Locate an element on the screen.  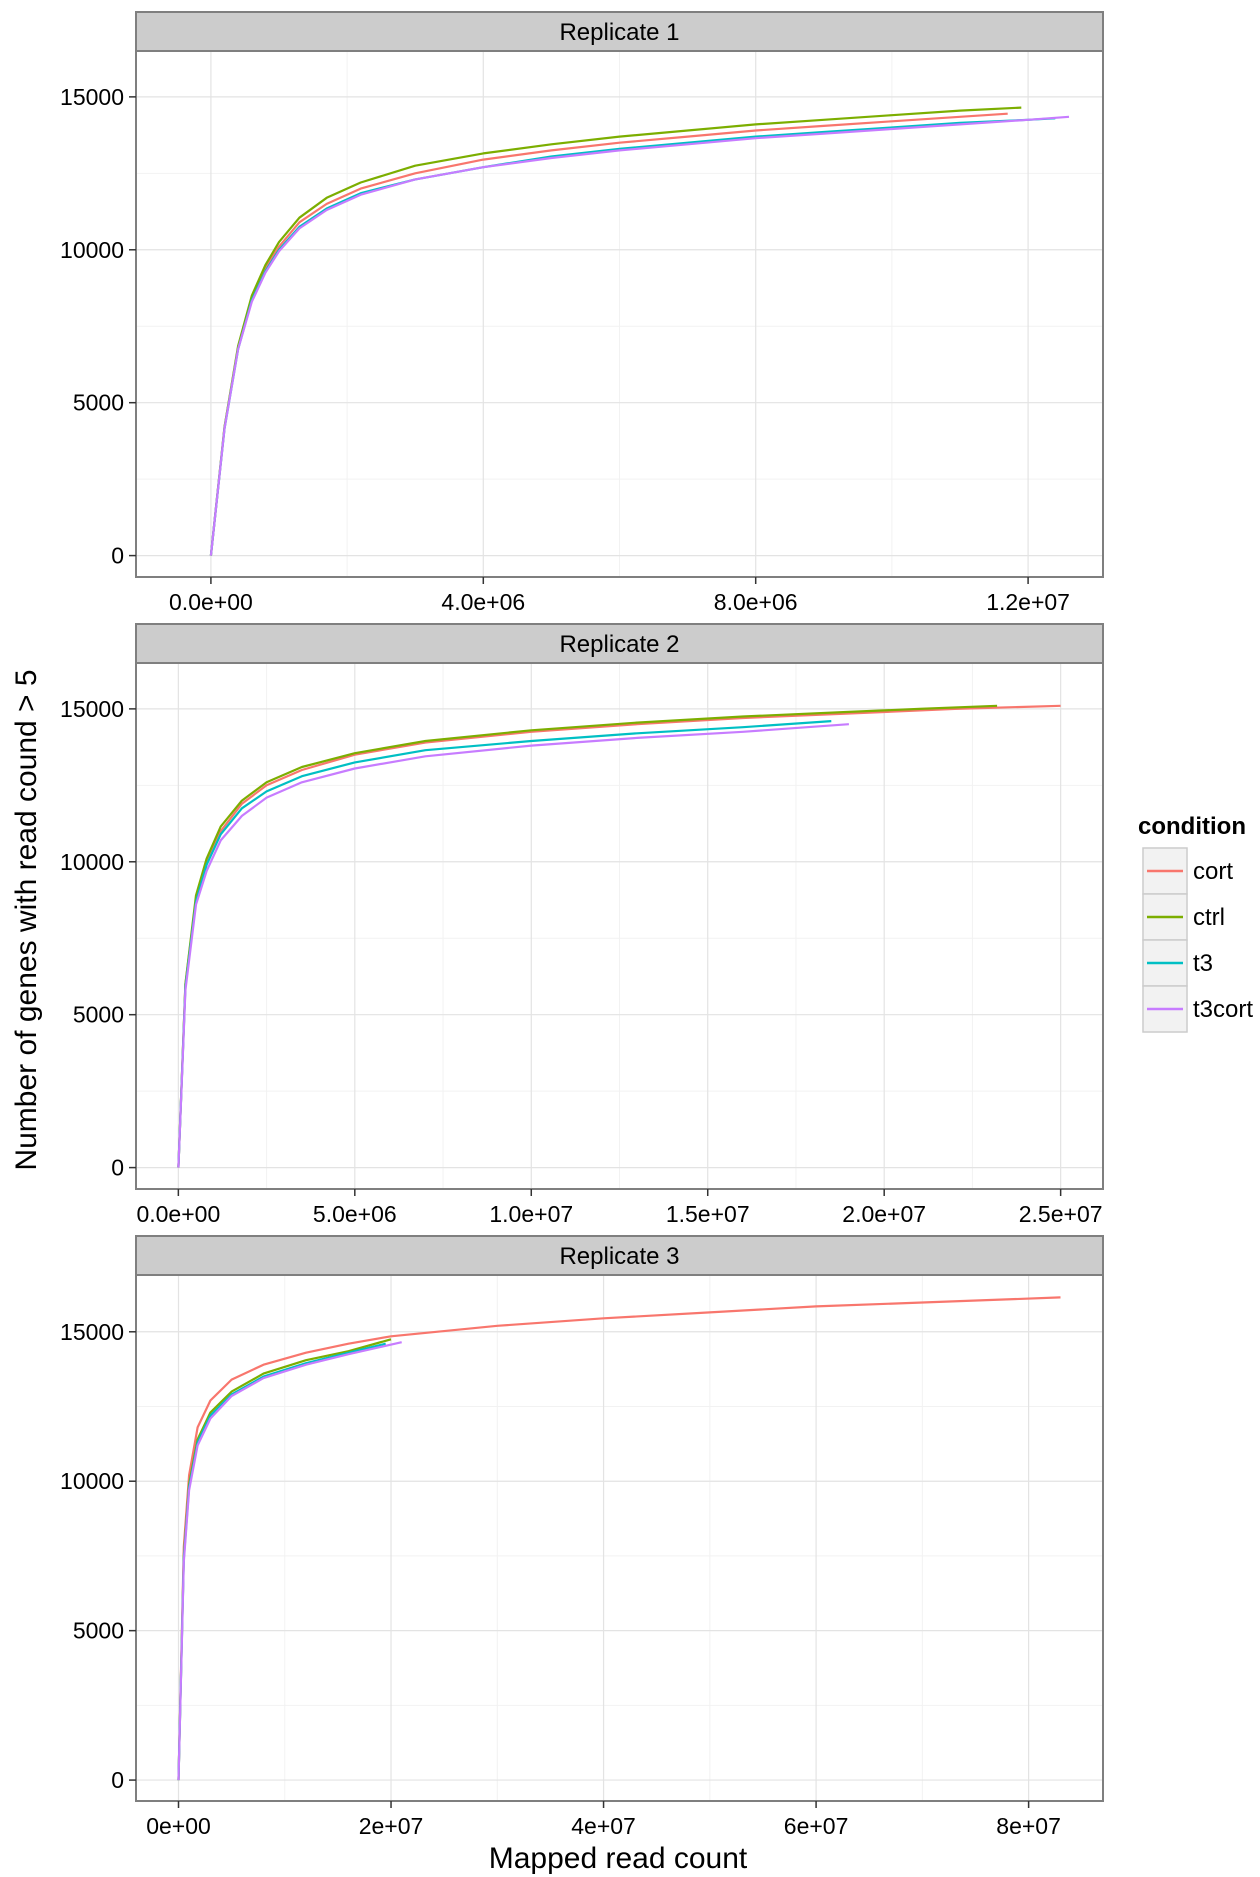
x-axis-title: Mapped read count is located at coordinates (618, 1858).